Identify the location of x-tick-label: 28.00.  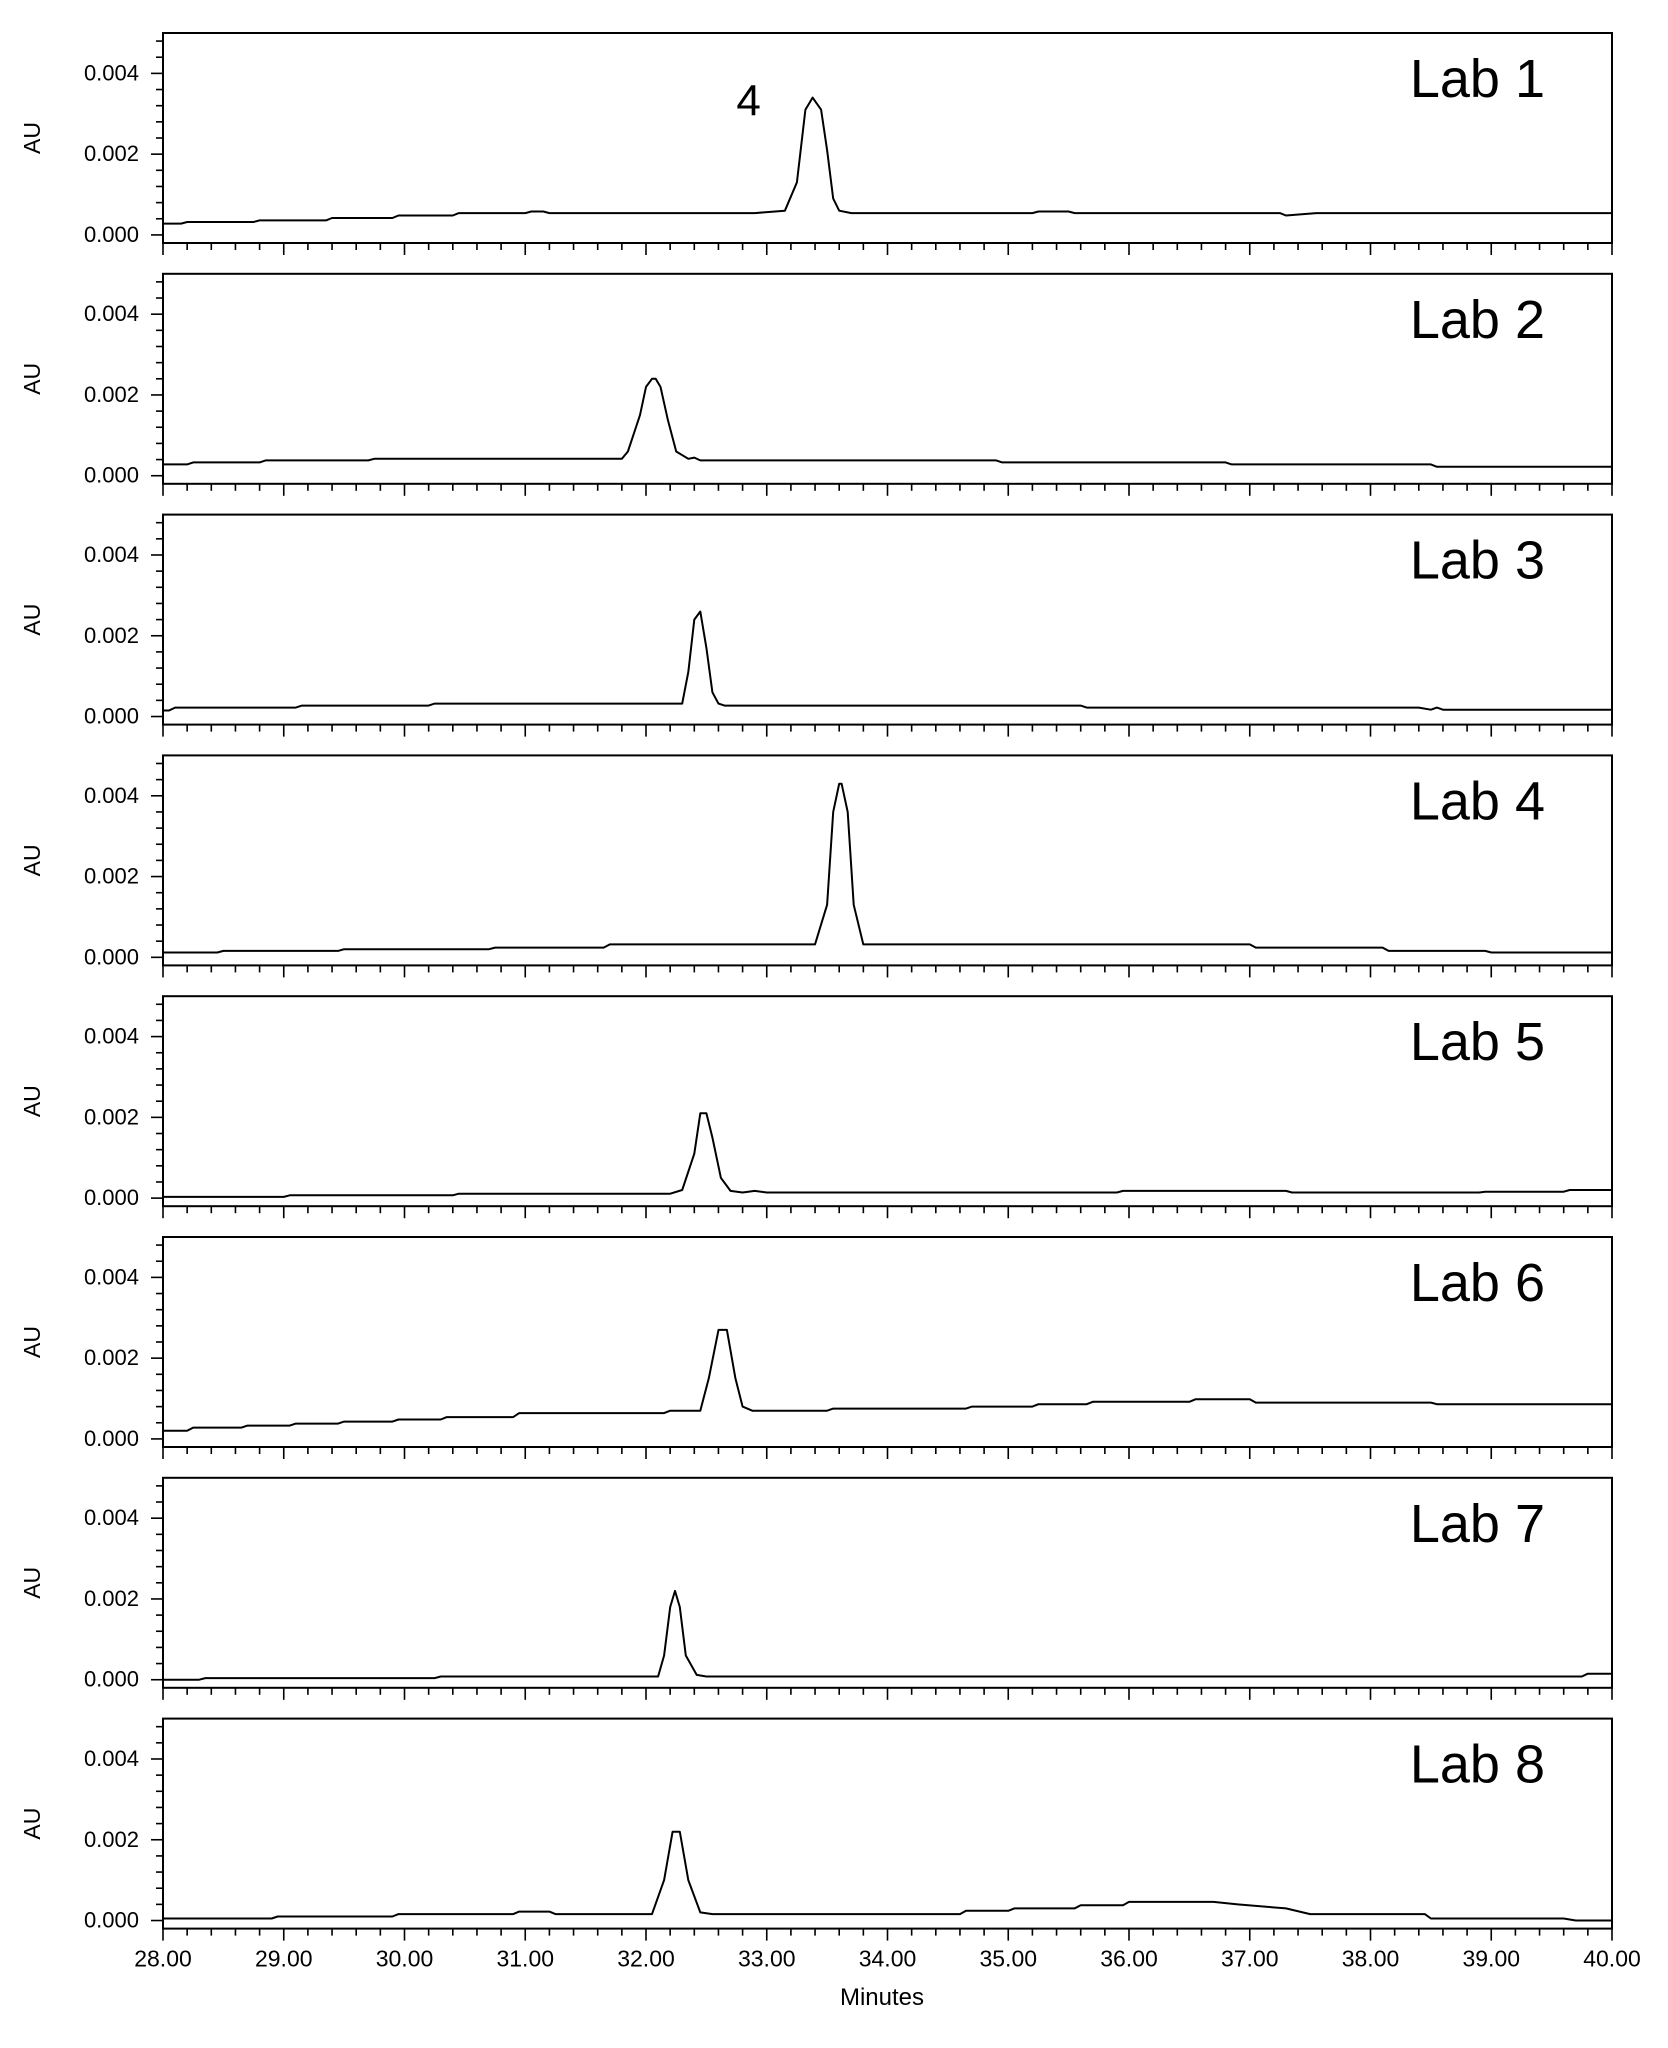
(163, 1959).